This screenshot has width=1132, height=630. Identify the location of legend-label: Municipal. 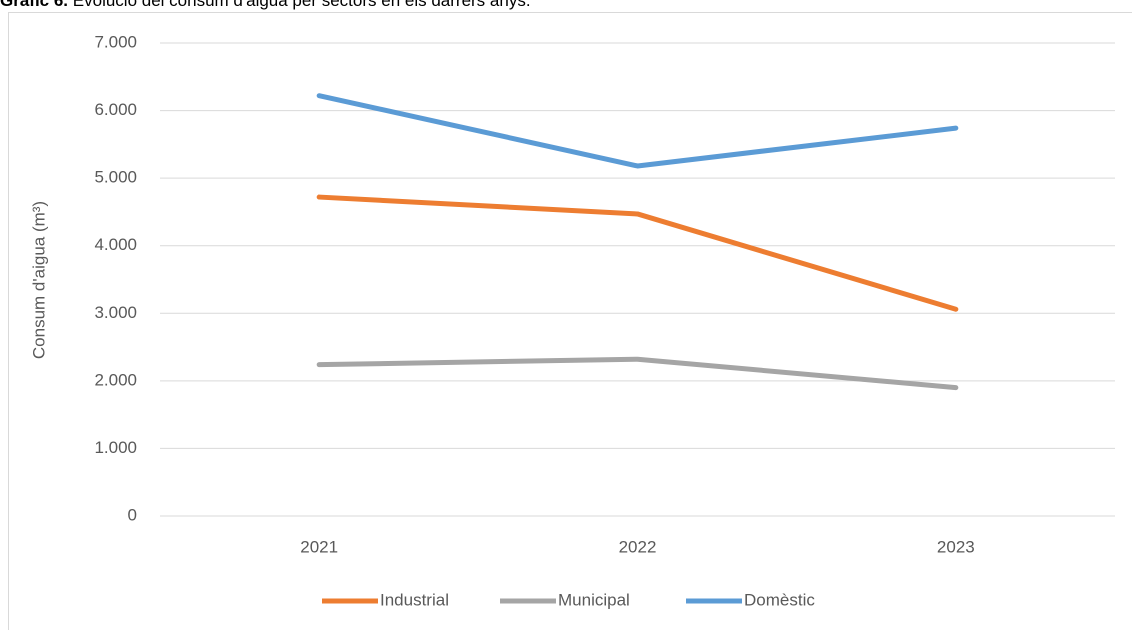
(594, 599).